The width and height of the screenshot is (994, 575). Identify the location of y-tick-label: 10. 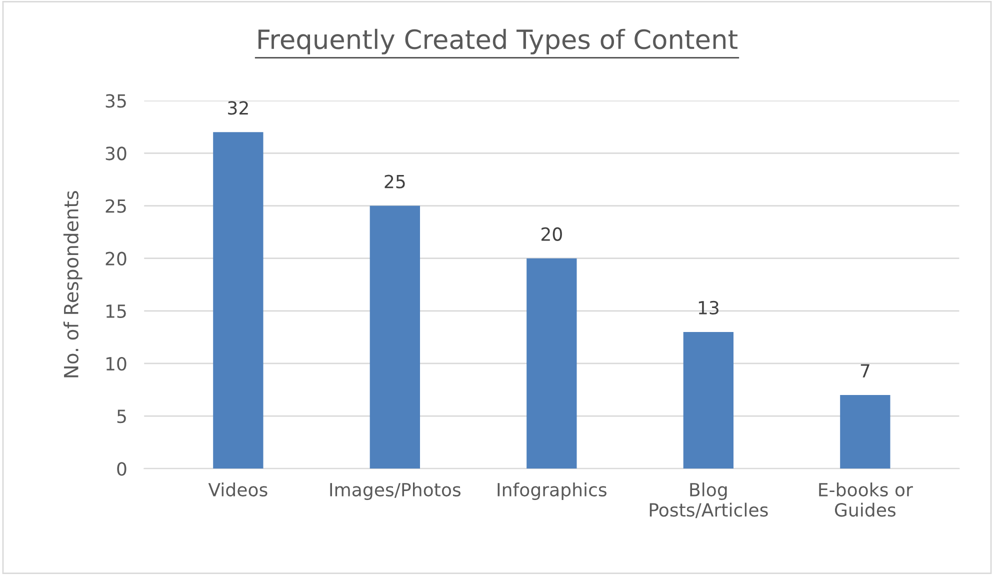
(116, 363).